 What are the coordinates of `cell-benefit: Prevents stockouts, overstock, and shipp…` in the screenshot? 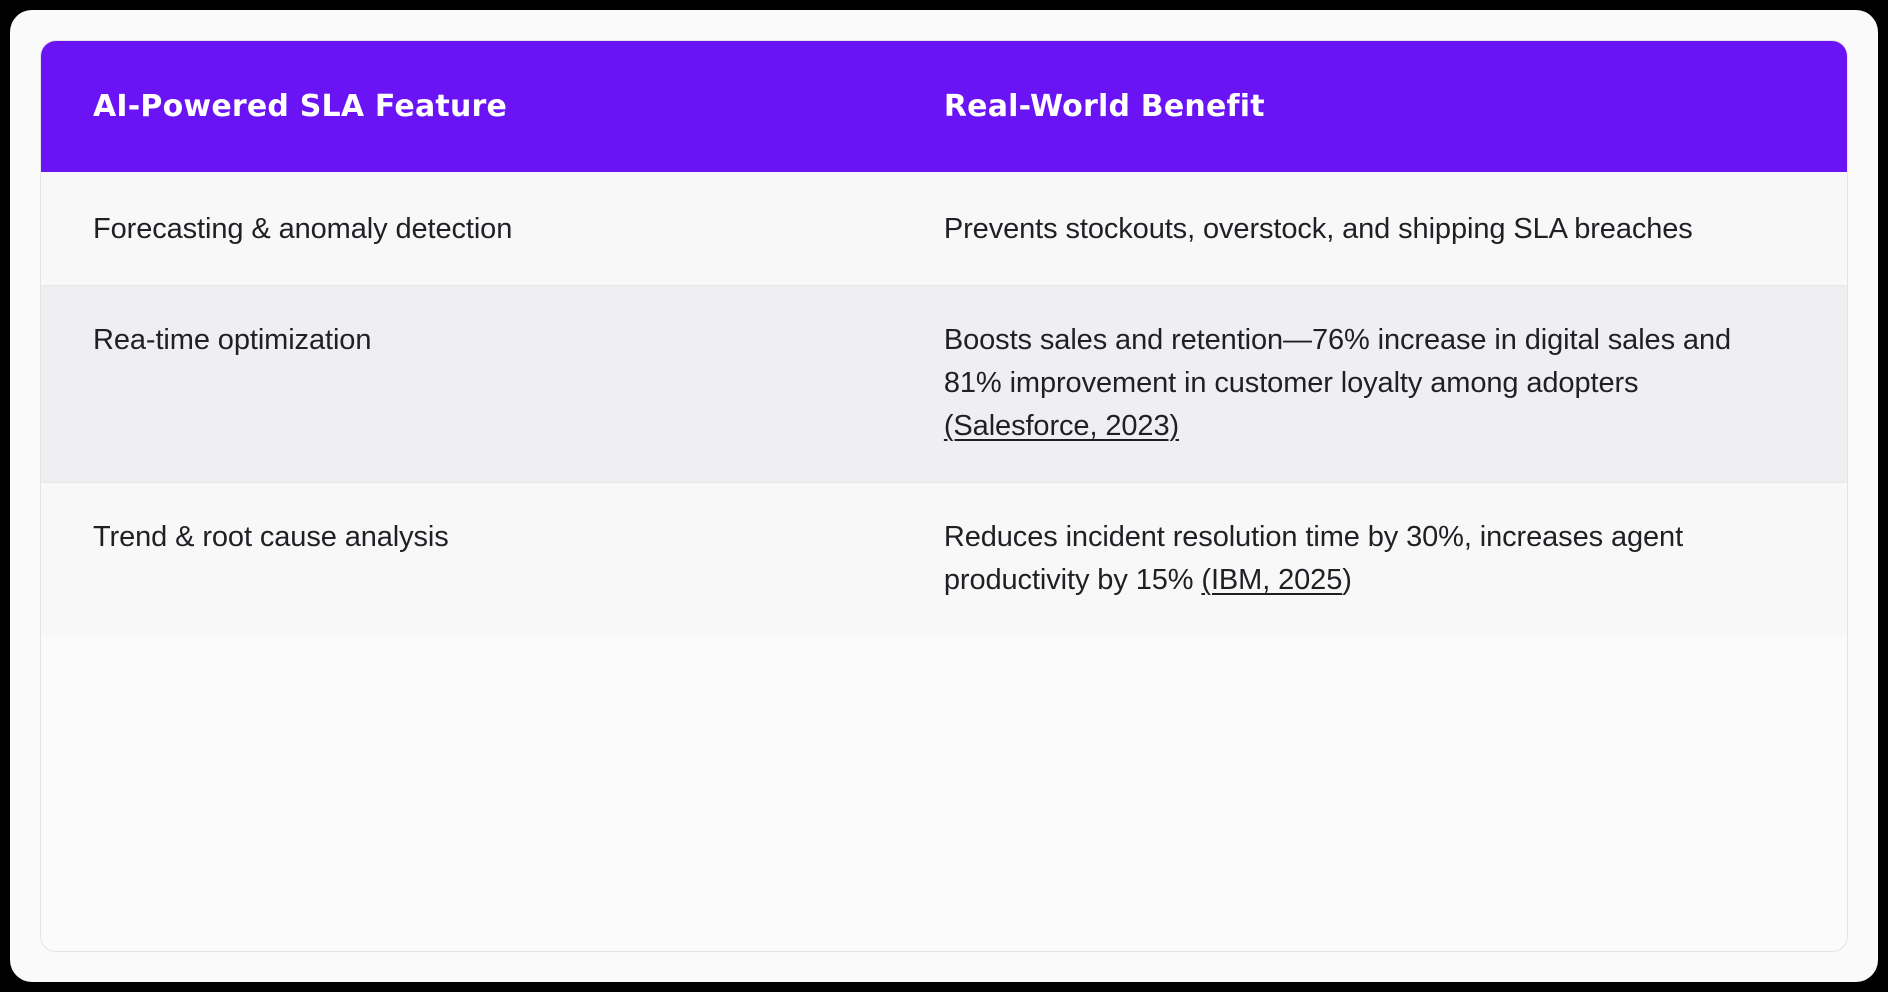 It's located at (1377, 228).